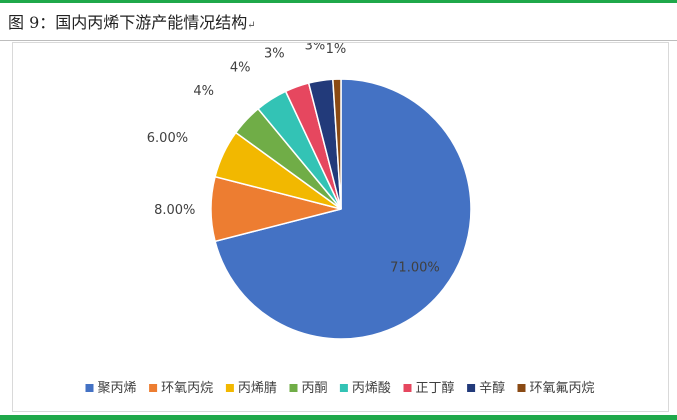  I want to click on legend-item-1: 聚丙烯, so click(111, 388).